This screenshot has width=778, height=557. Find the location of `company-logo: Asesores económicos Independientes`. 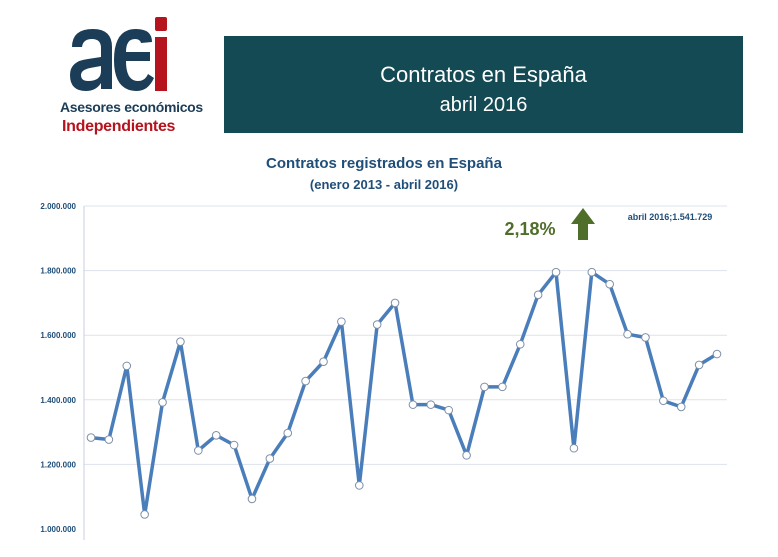

company-logo: Asesores económicos Independientes is located at coordinates (131, 77).